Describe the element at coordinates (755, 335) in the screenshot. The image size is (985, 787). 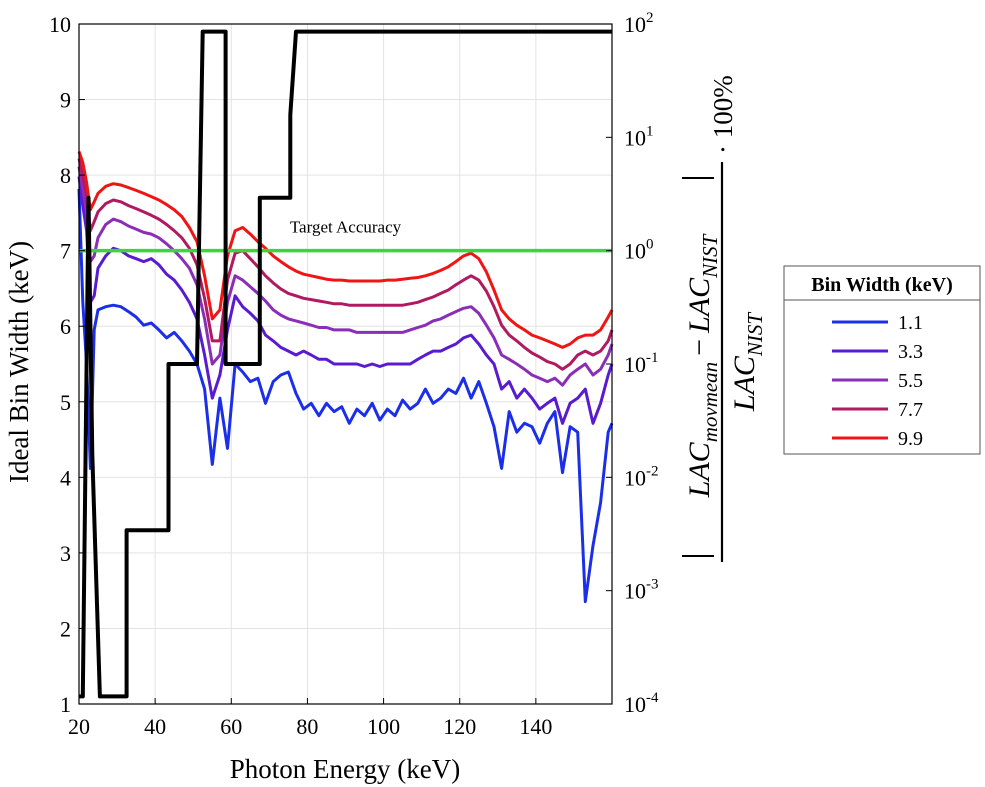
I see `den-sub-nist: NIST` at that location.